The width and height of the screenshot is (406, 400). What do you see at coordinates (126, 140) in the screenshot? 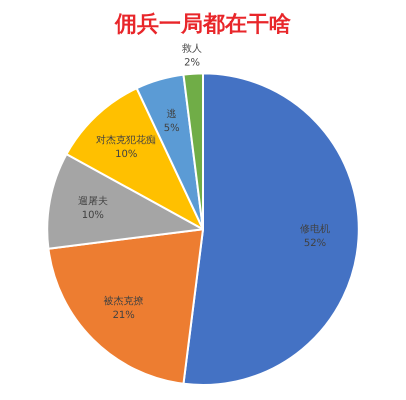
I see `slice-label: 对杰克犯花痴` at bounding box center [126, 140].